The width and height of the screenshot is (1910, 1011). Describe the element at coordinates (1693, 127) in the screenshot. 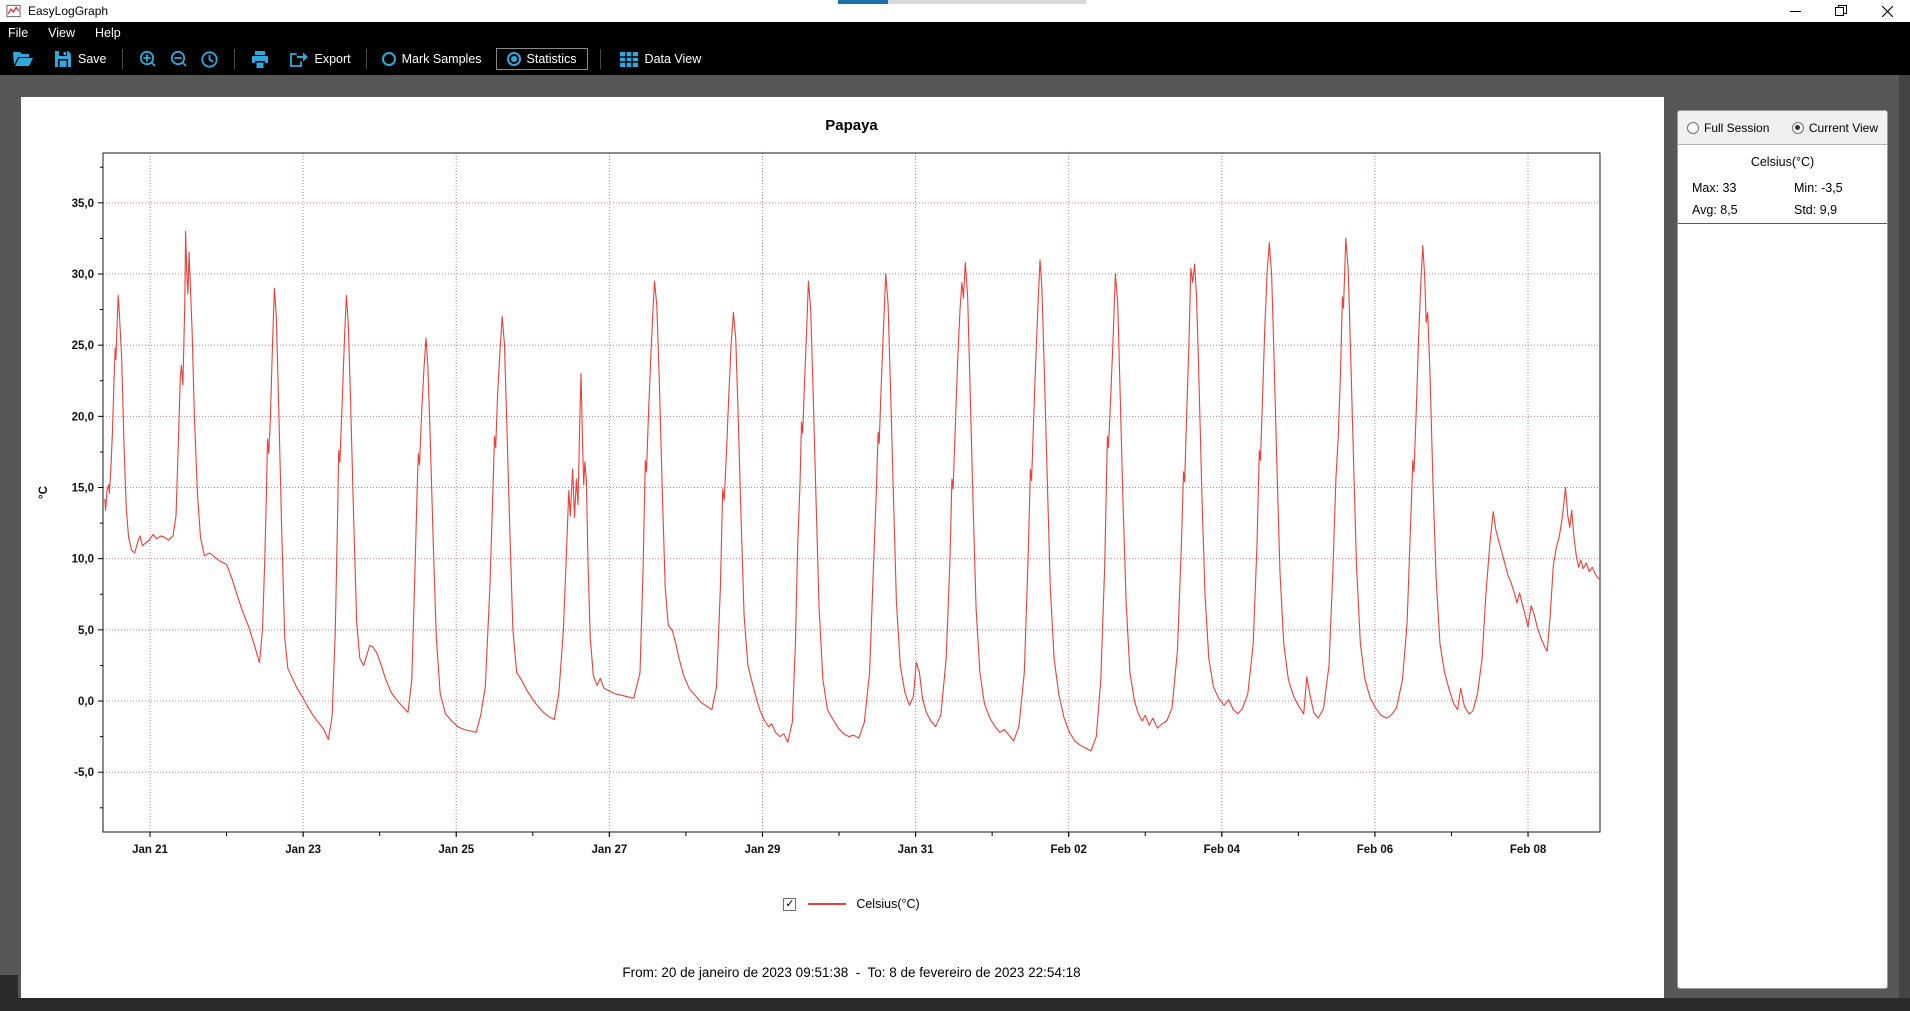

I see `full-session-radio-icon` at that location.